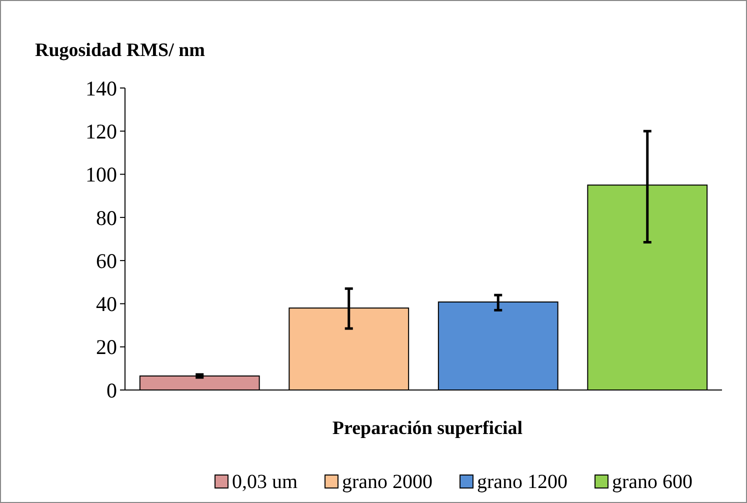 The image size is (747, 503). Describe the element at coordinates (106, 260) in the screenshot. I see `y-tick-label: 60` at that location.